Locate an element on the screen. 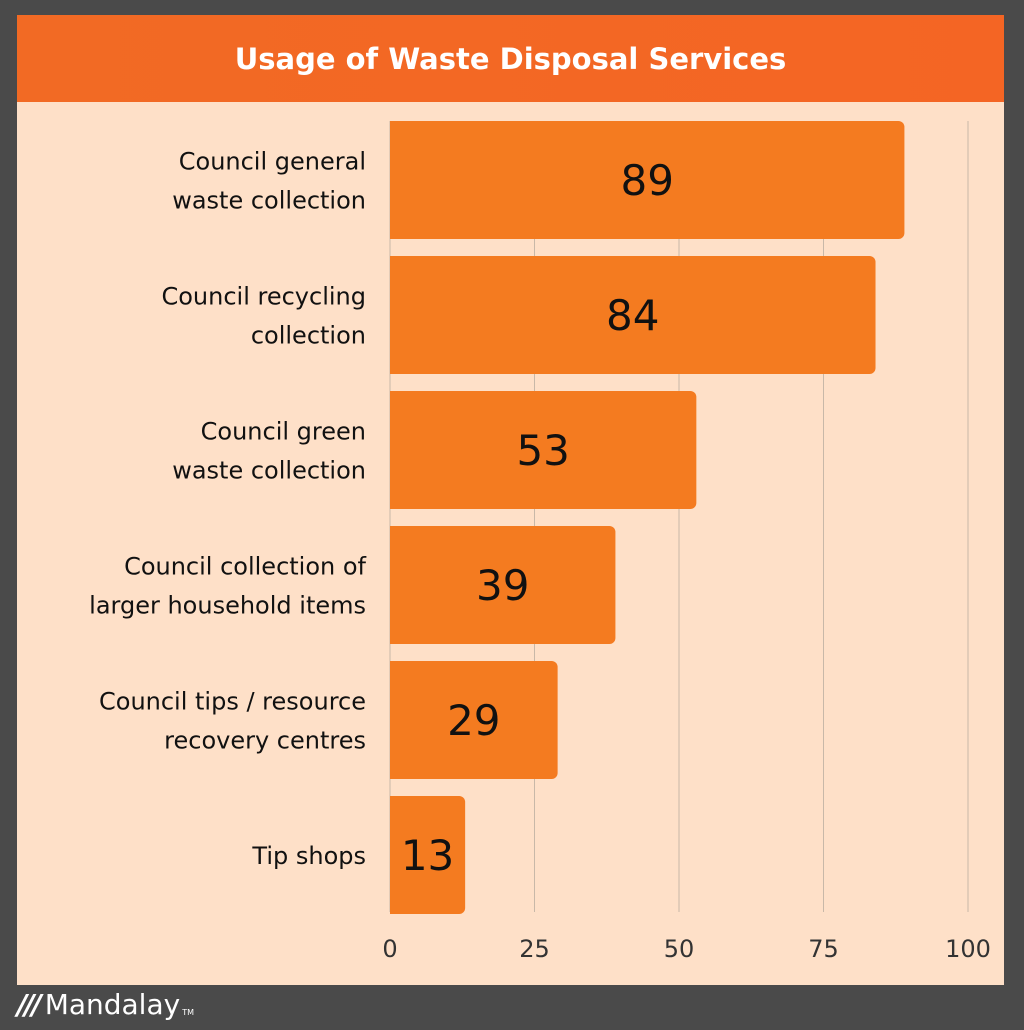 The width and height of the screenshot is (1024, 1030). category-label: recovery centres is located at coordinates (265, 741).